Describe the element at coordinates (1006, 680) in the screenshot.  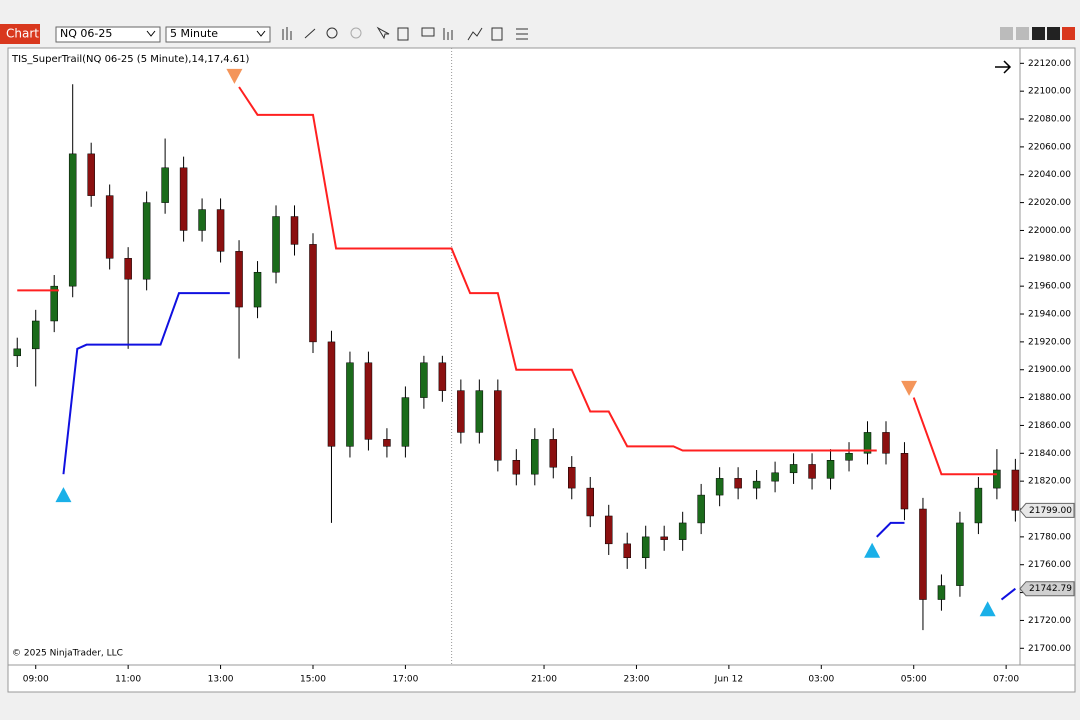
I see `x-tick-label: 07:00` at that location.